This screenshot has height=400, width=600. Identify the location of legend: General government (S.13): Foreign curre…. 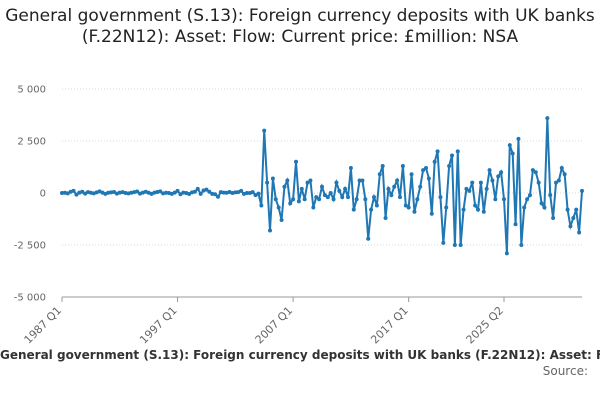
(300, 355).